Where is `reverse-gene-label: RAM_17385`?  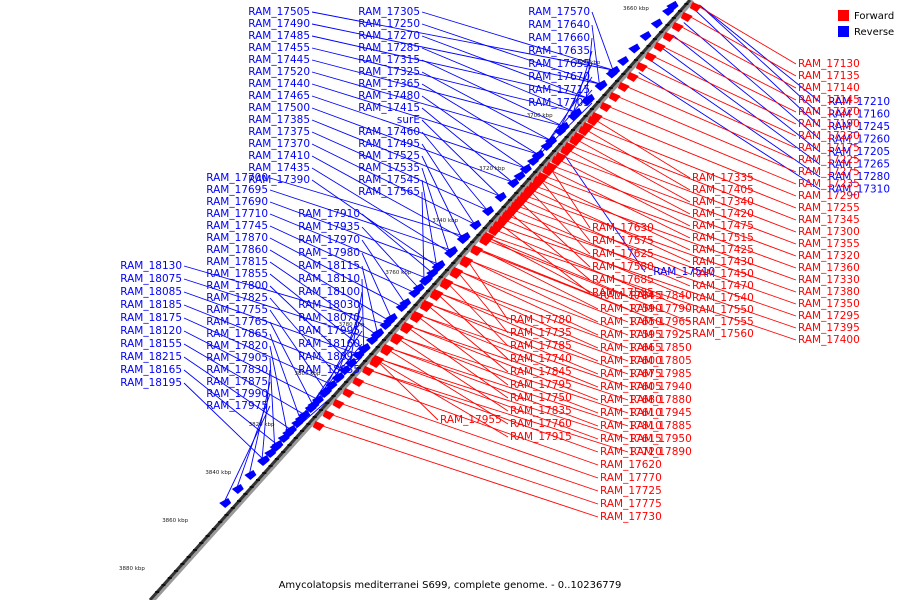
reverse-gene-label: RAM_17385 is located at coordinates (279, 120).